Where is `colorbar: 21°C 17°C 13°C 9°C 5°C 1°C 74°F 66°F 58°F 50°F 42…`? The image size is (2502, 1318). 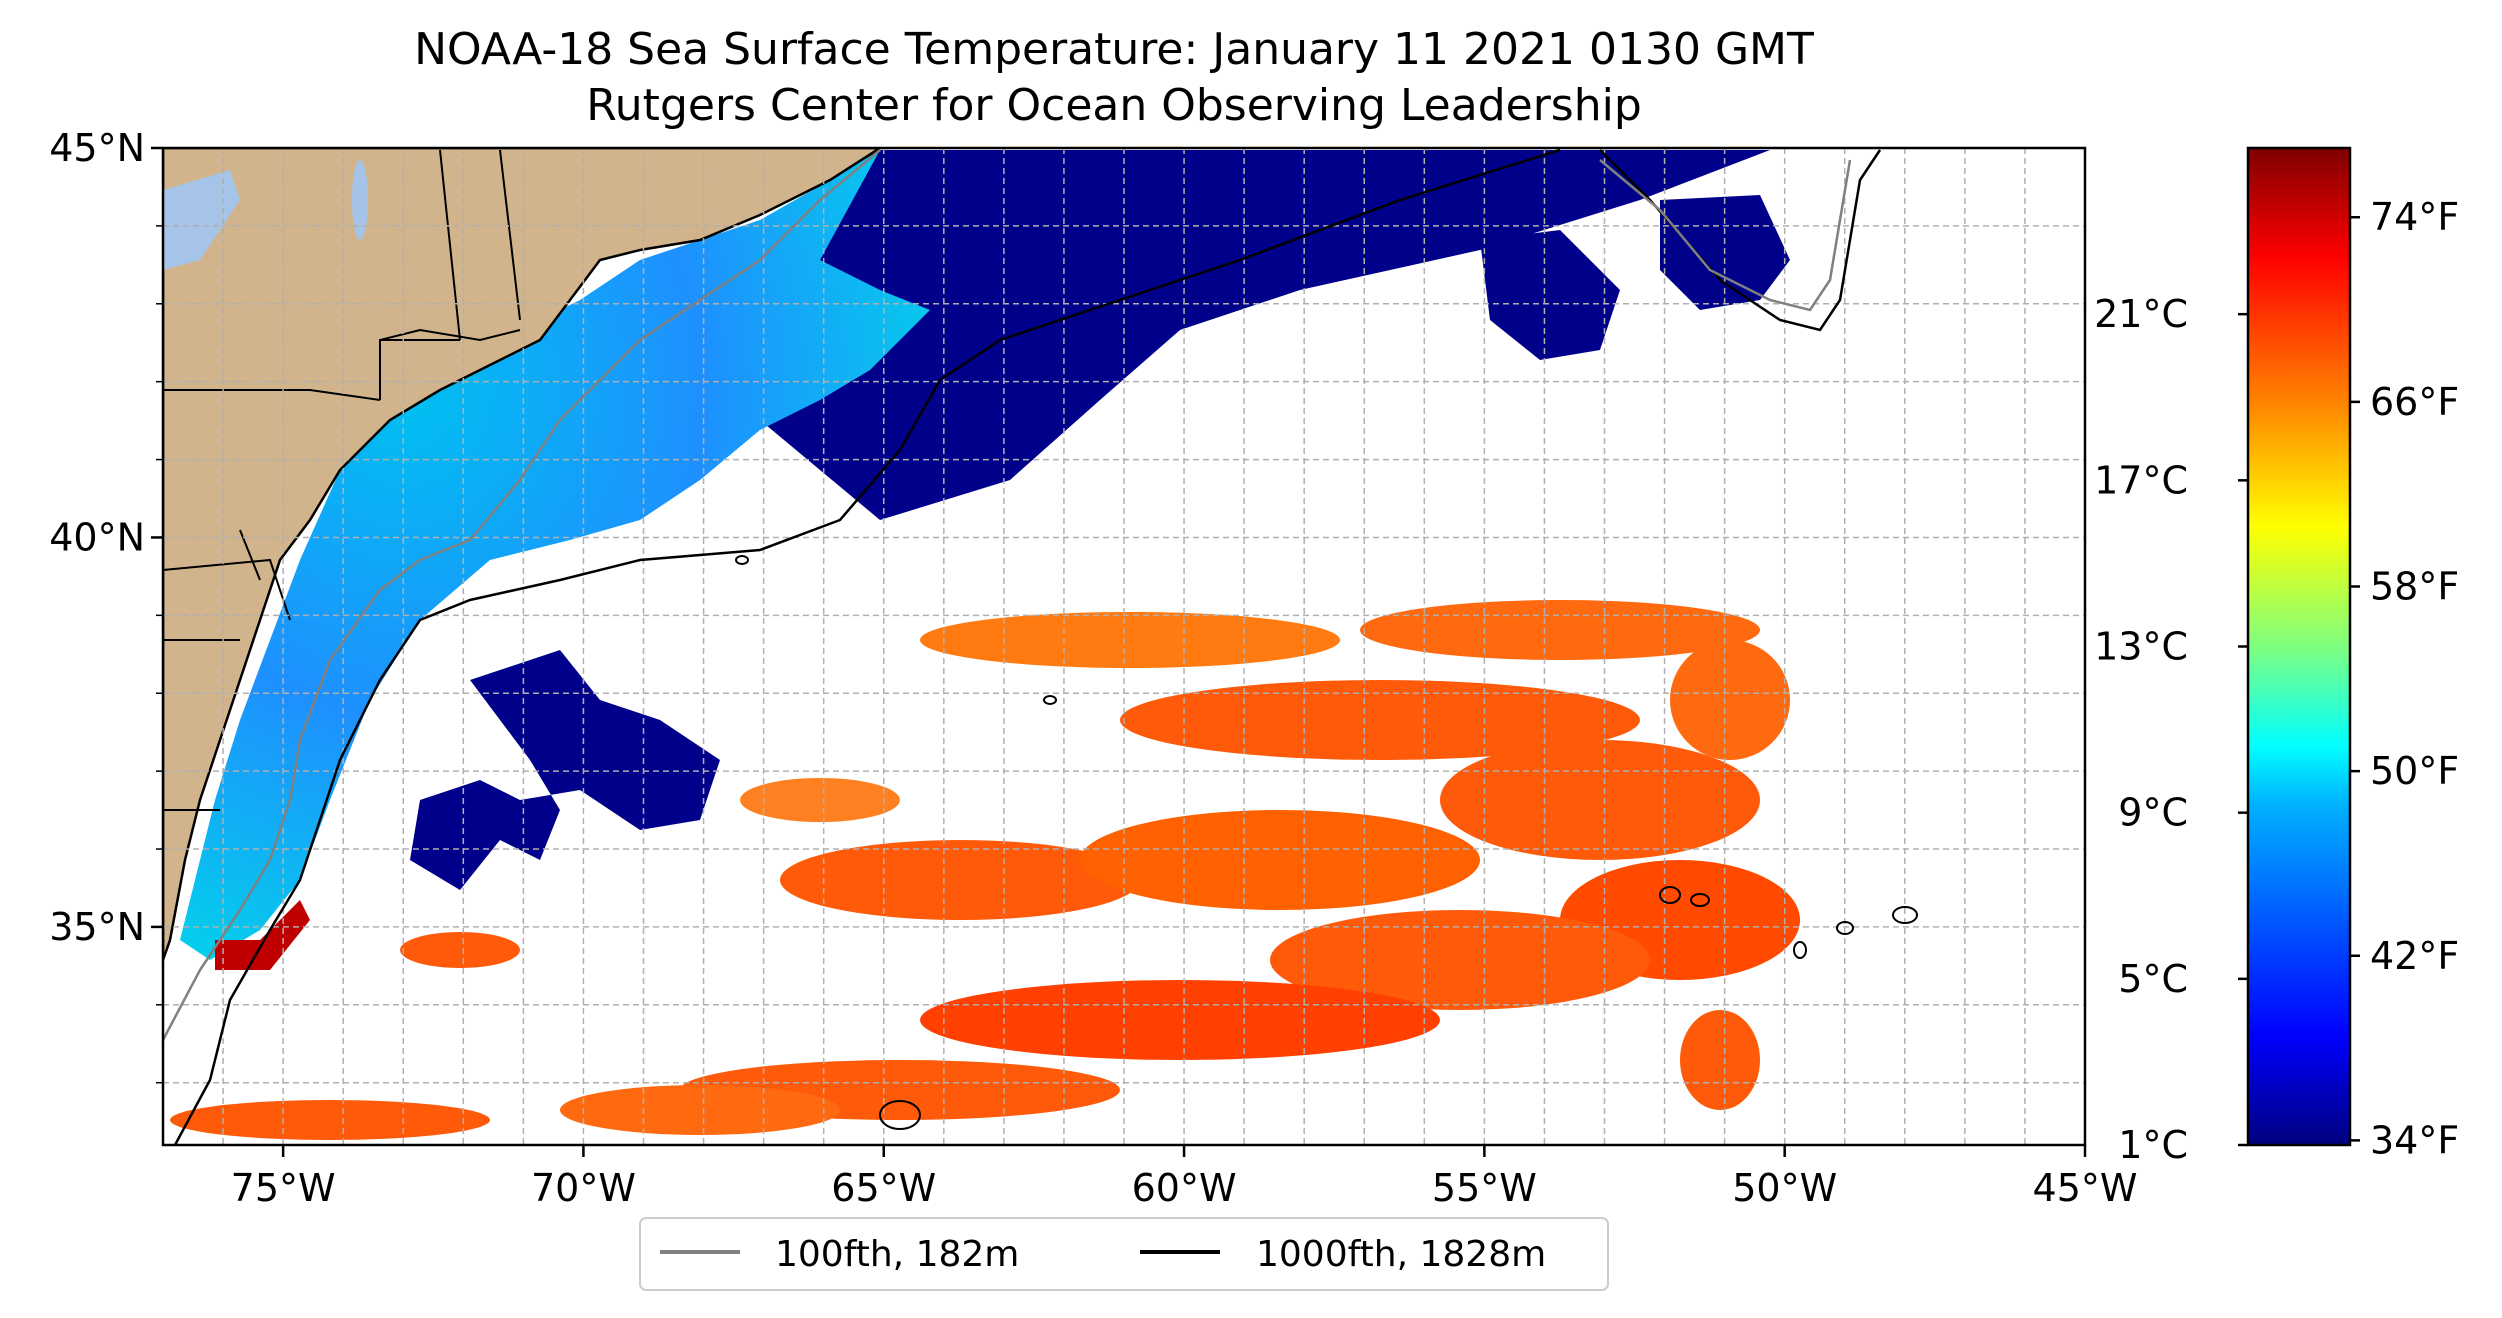
colorbar: 21°C 17°C 13°C 9°C 5°C 1°C 74°F 66°F 58°F 50°F 42… is located at coordinates (2276, 656).